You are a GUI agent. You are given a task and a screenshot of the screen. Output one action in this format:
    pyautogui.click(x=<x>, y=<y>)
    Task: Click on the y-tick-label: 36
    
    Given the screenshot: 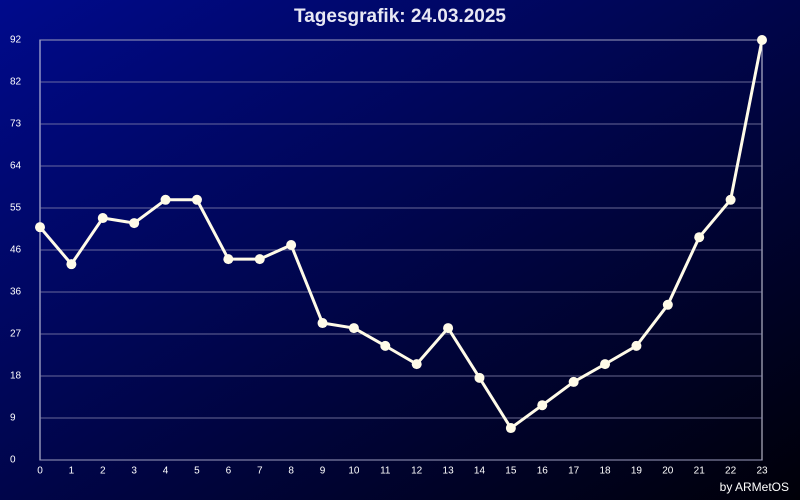 What is the action you would take?
    pyautogui.click(x=16, y=292)
    